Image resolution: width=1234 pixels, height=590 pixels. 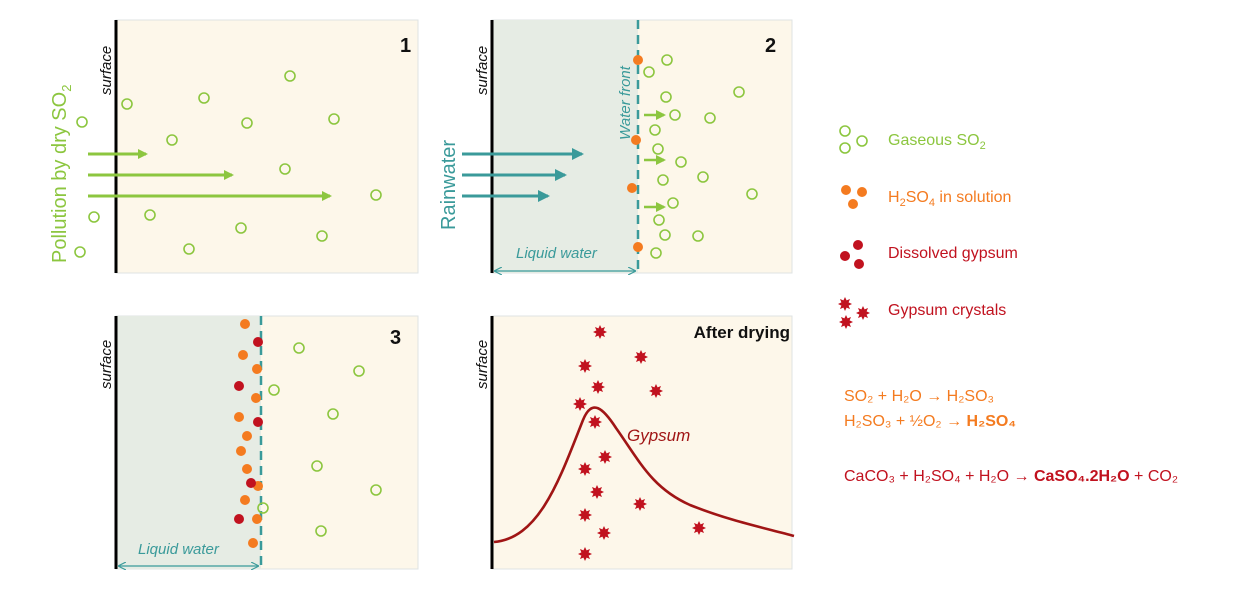 What do you see at coordinates (557, 253) in the screenshot?
I see `panel-2-liquid-water-label: Liquid water` at bounding box center [557, 253].